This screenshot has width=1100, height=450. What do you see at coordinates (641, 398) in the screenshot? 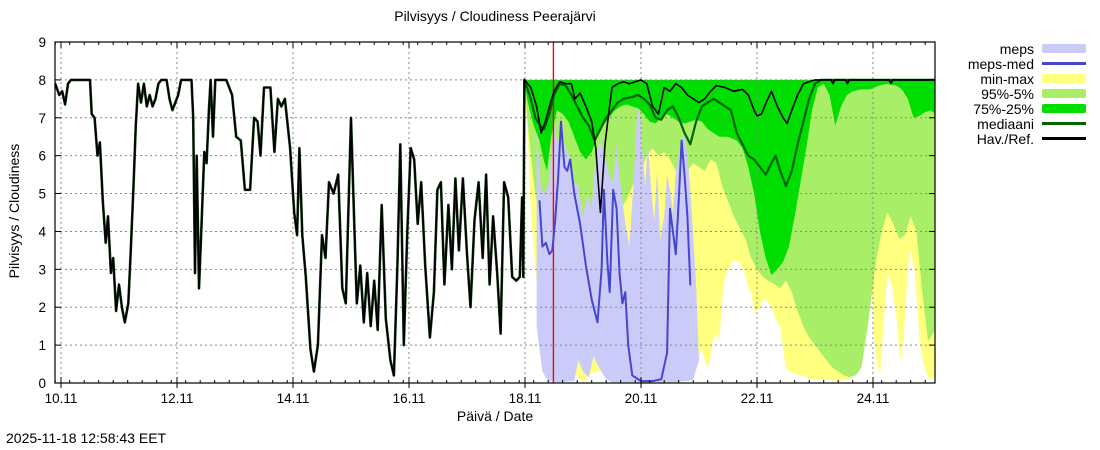
I see `x-tick-label: 20.11` at bounding box center [641, 398].